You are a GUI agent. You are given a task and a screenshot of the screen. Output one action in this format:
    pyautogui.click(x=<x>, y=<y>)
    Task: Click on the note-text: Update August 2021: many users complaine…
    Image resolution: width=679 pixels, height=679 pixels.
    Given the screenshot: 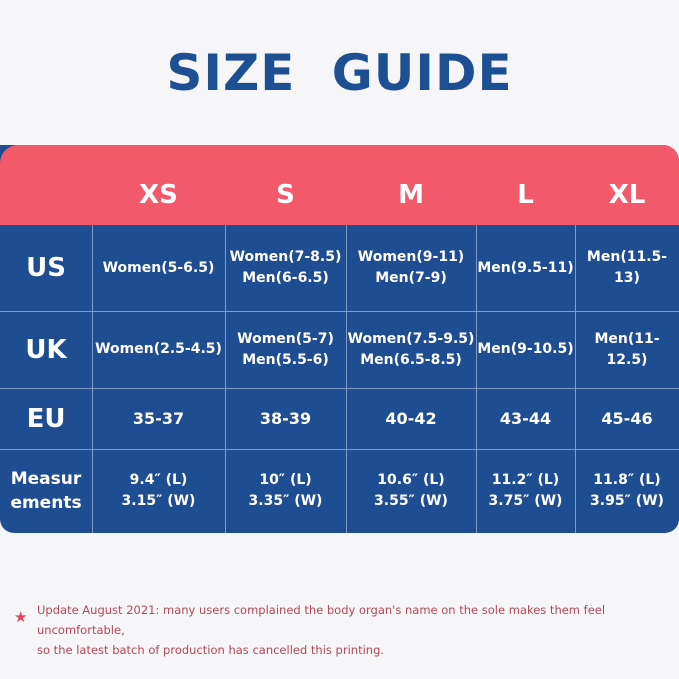 What is the action you would take?
    pyautogui.click(x=357, y=630)
    